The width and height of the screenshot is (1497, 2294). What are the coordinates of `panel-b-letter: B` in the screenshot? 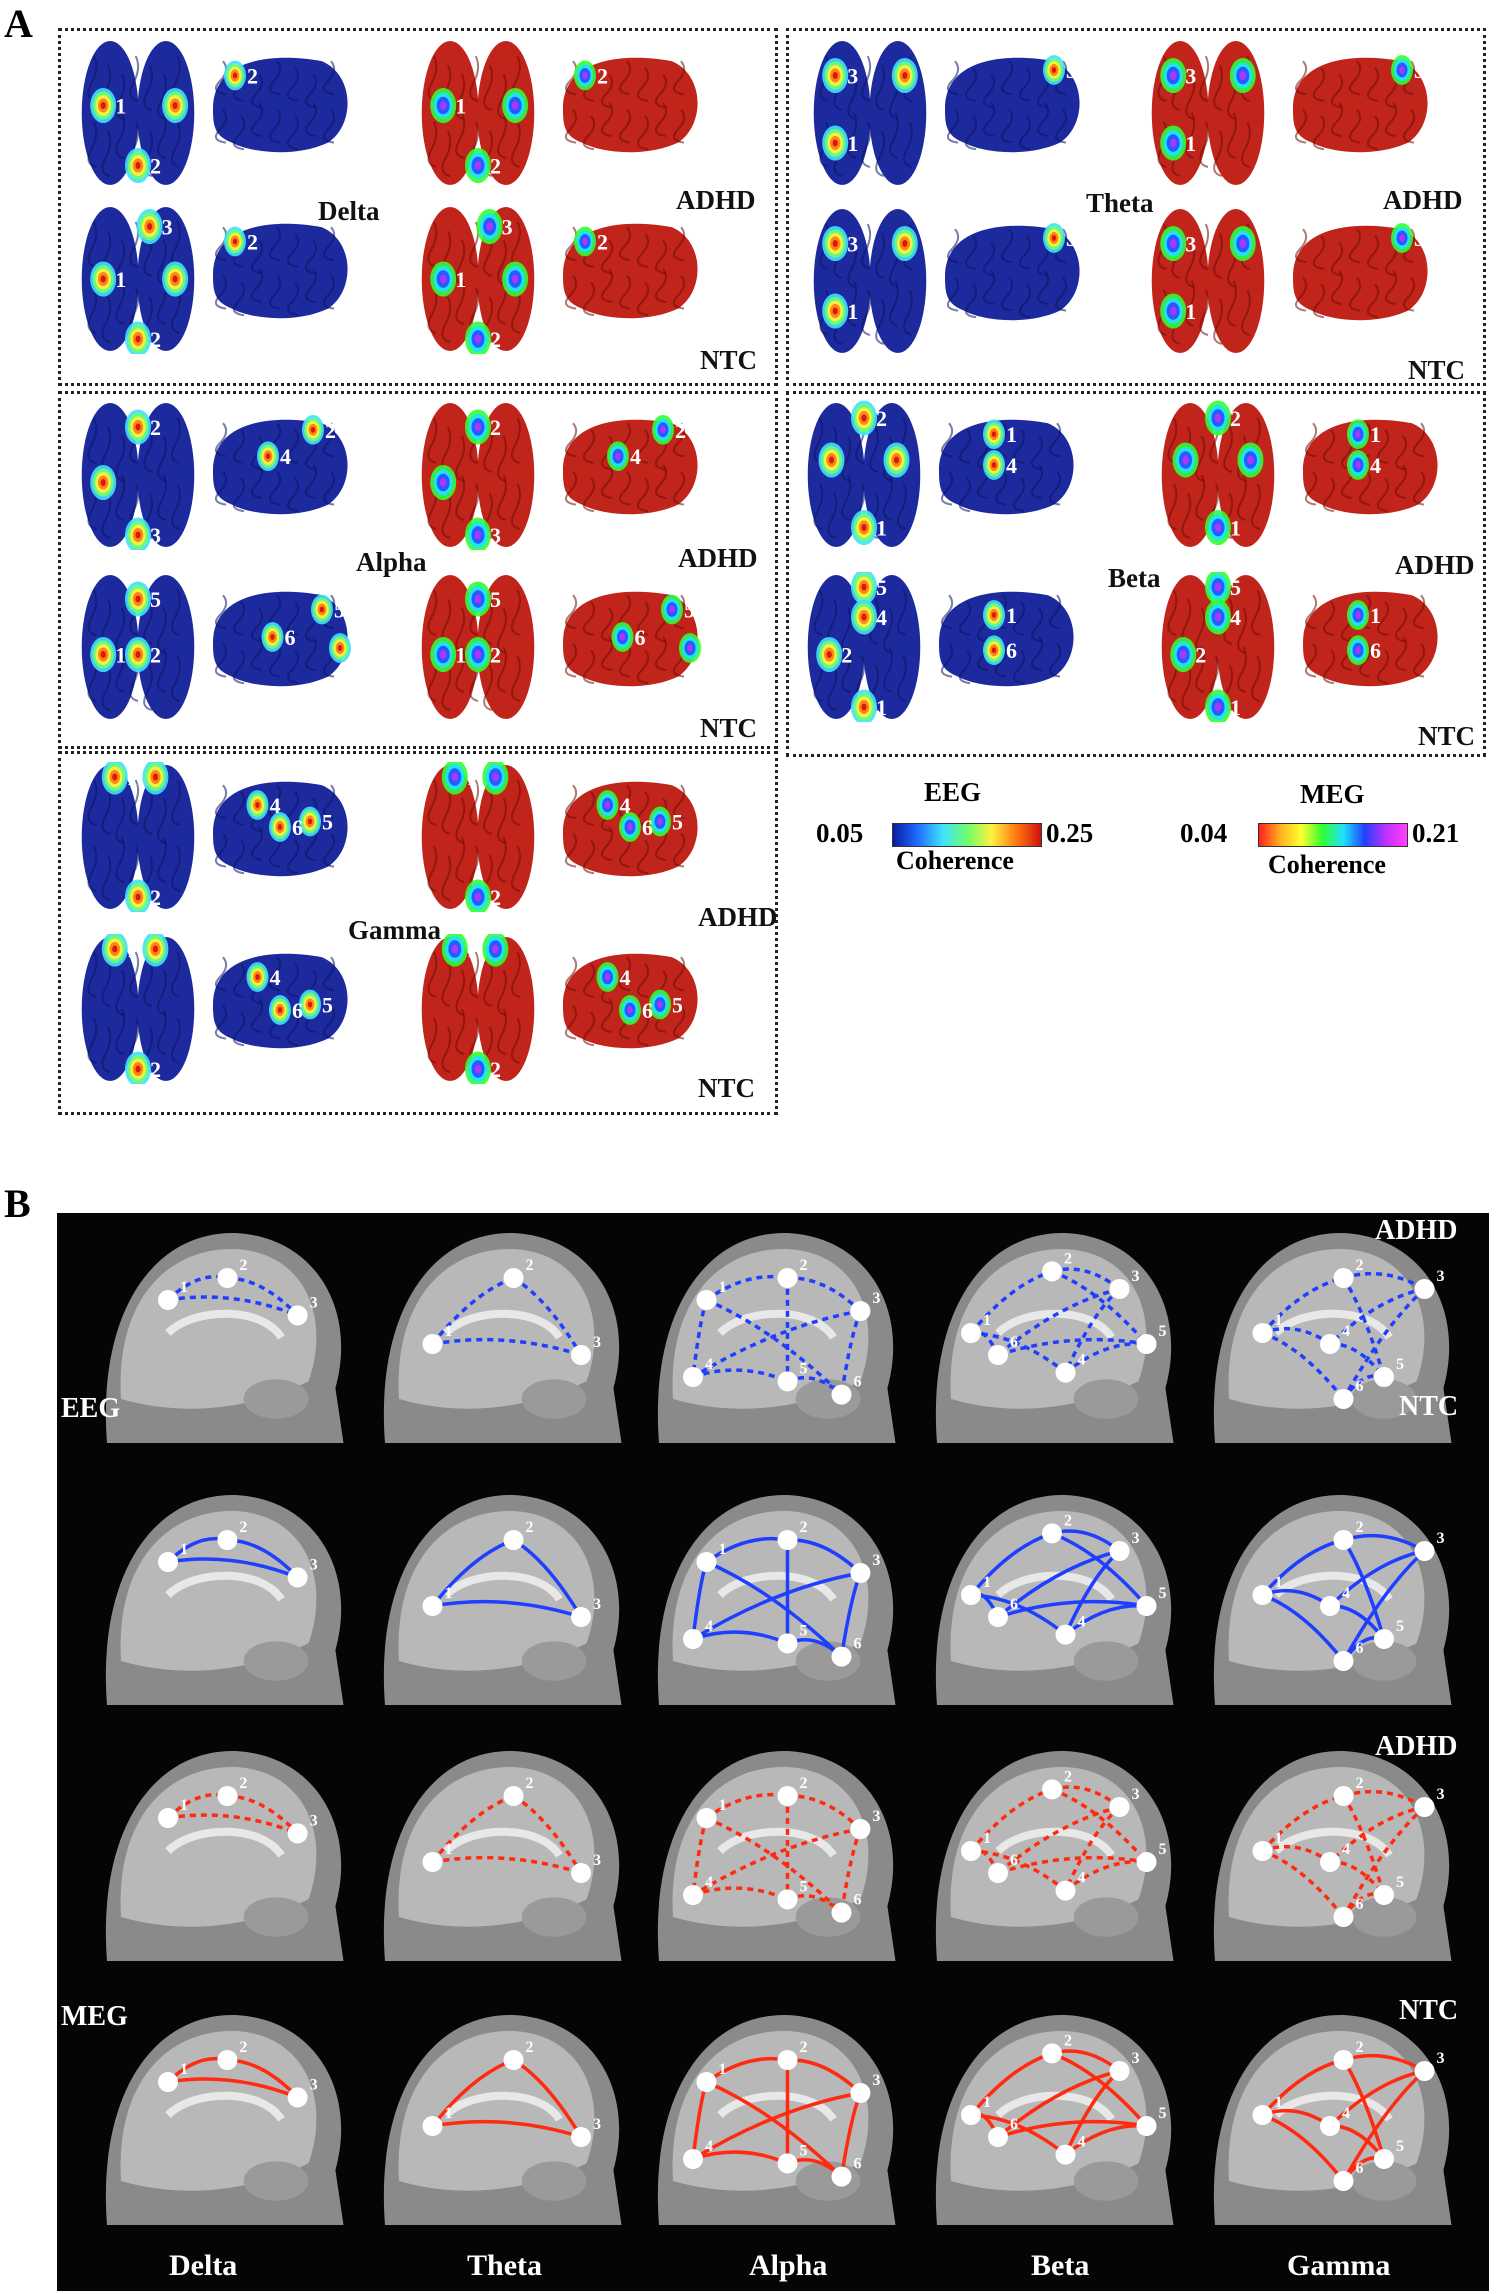 It's located at (17, 1203).